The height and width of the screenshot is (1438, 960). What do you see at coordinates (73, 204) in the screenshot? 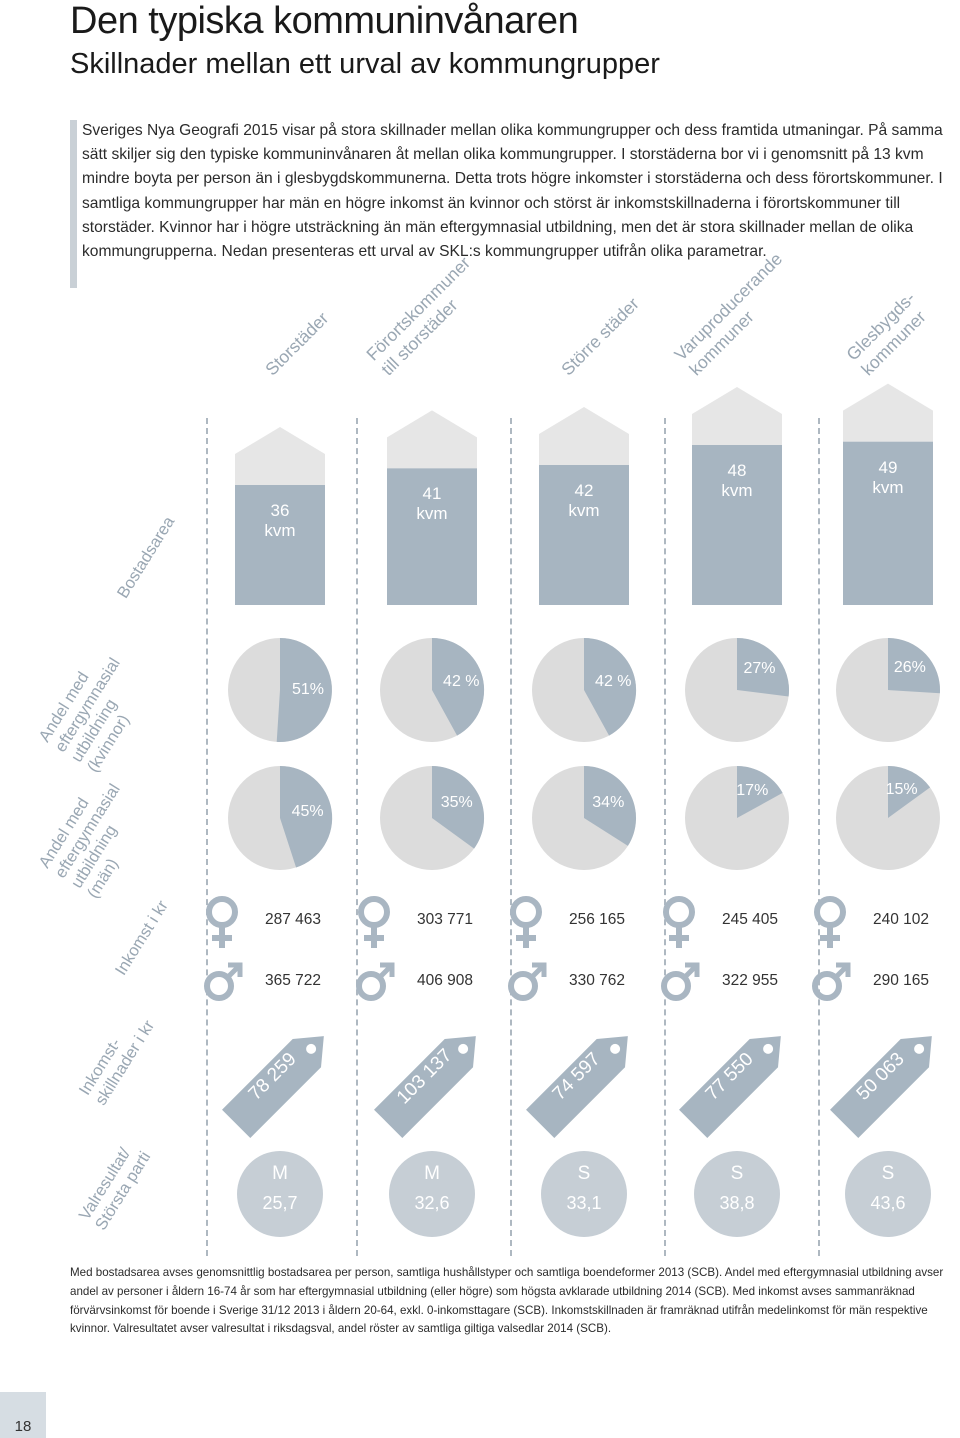
I see `intro-accent-bar` at bounding box center [73, 204].